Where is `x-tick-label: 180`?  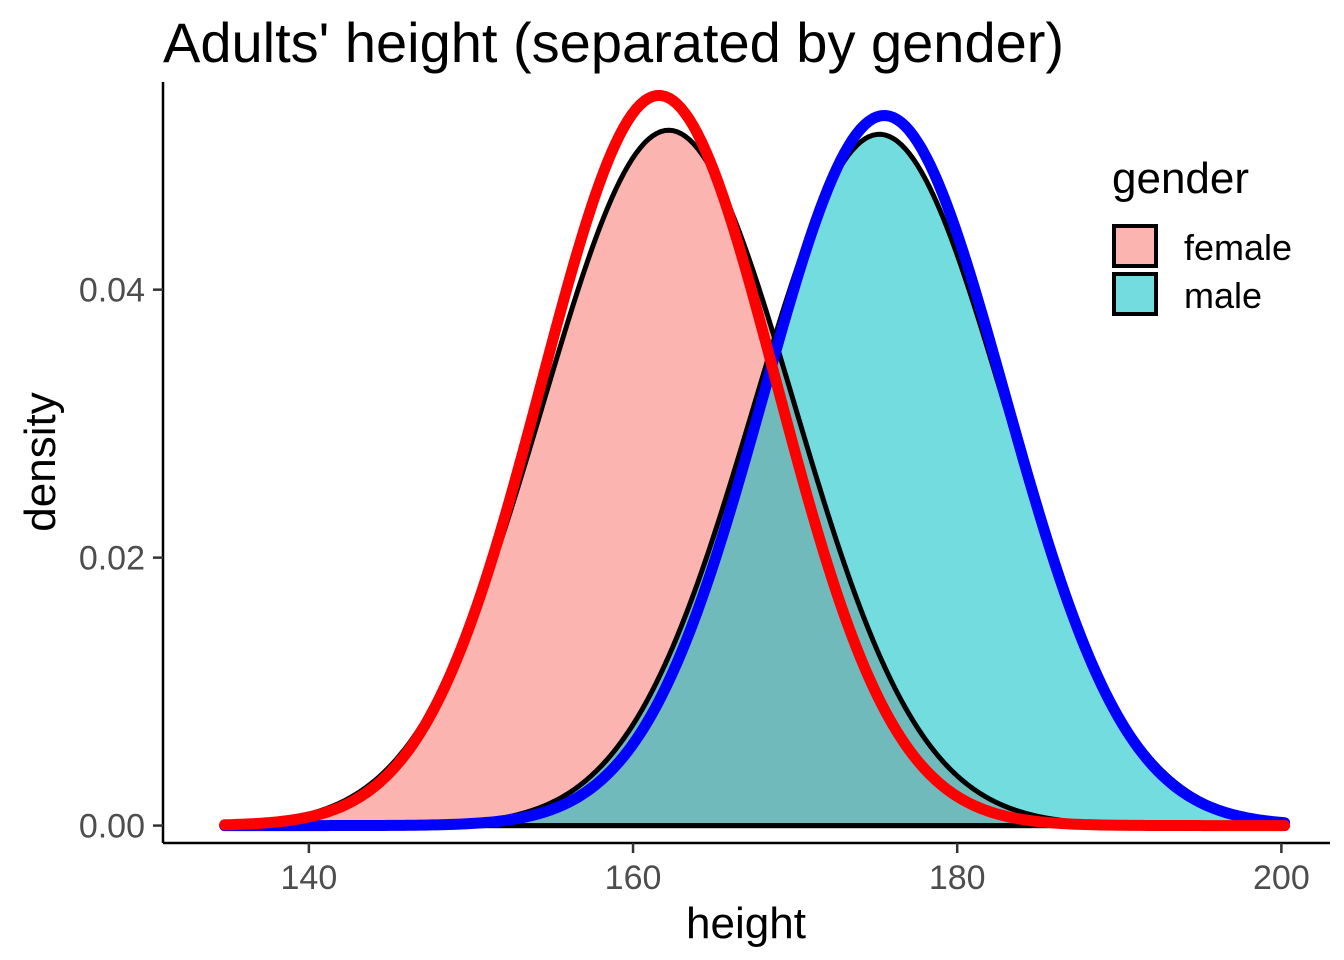
x-tick-label: 180 is located at coordinates (957, 878).